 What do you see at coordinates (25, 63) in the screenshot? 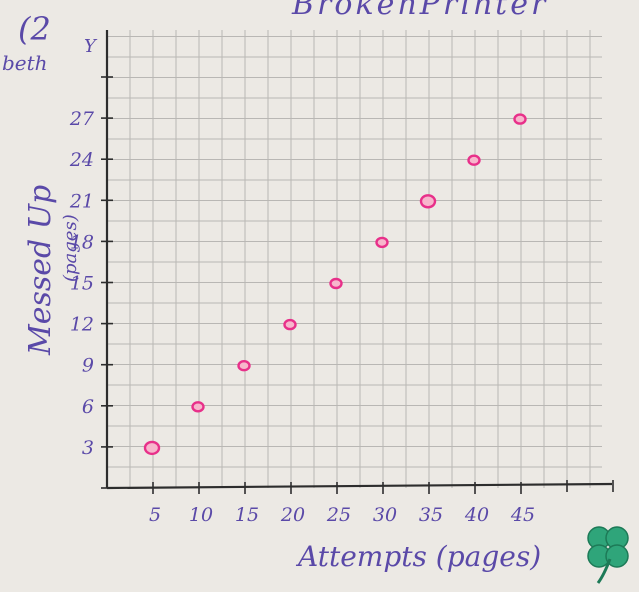
I see `corner-note-name: beth` at bounding box center [25, 63].